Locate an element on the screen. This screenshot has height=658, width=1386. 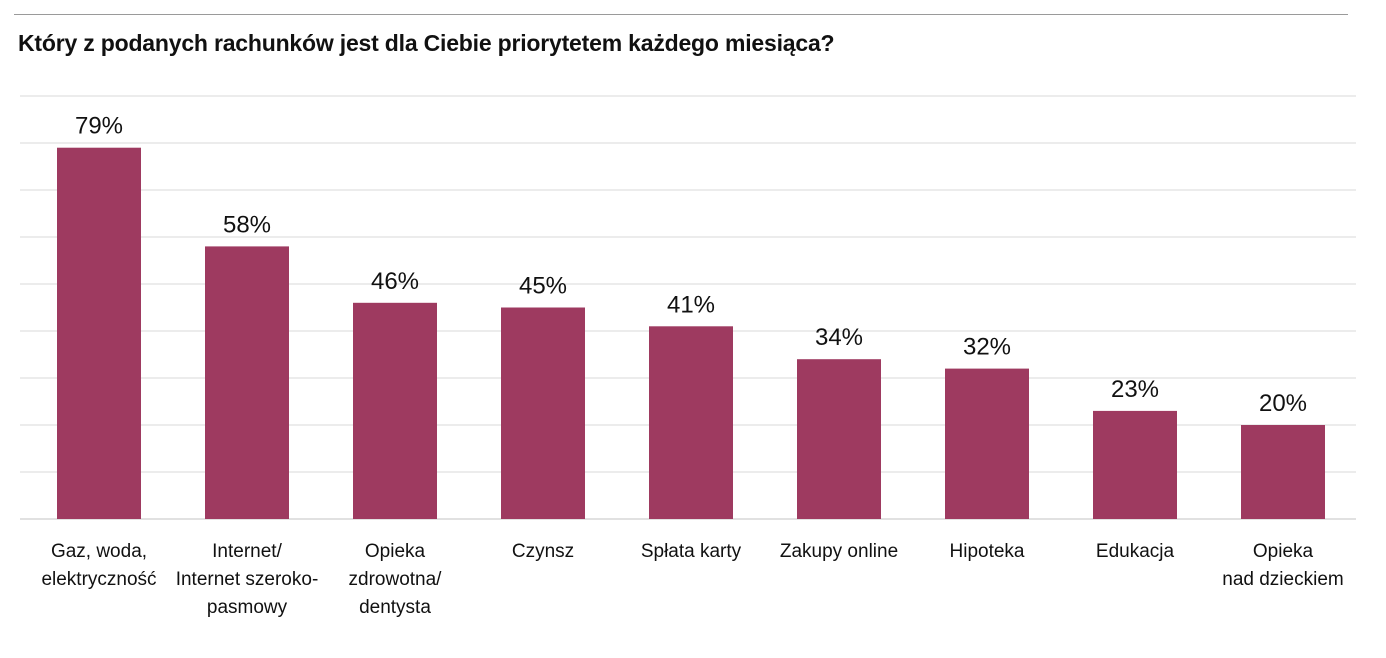
category-label: Zakupy online is located at coordinates (839, 551).